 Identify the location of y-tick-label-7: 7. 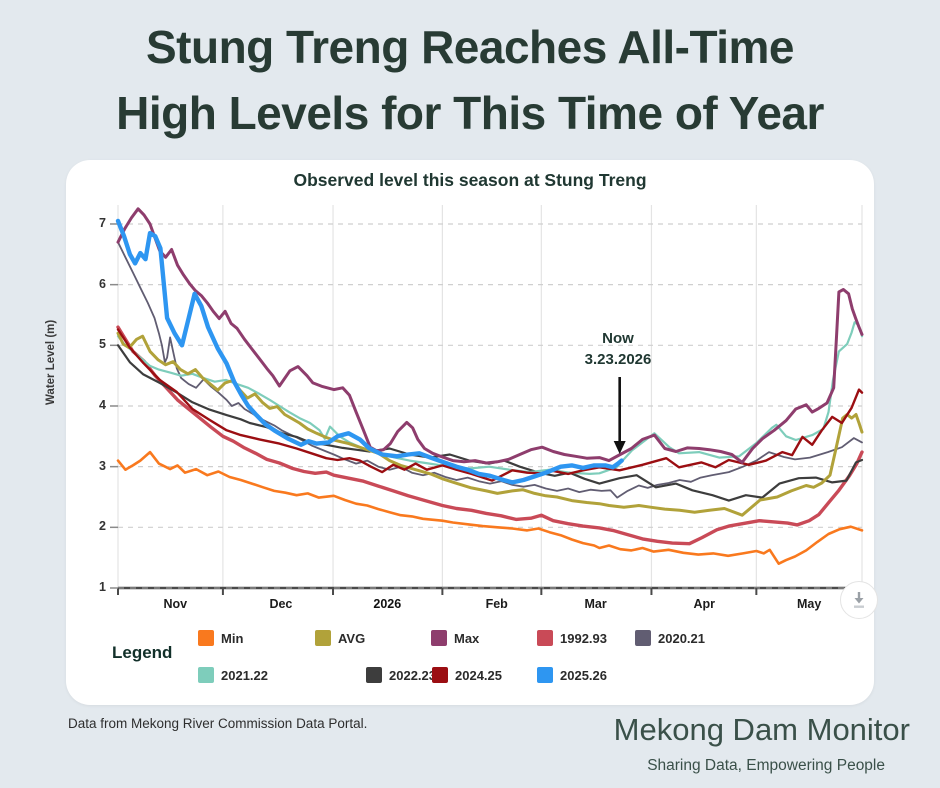
(102, 222).